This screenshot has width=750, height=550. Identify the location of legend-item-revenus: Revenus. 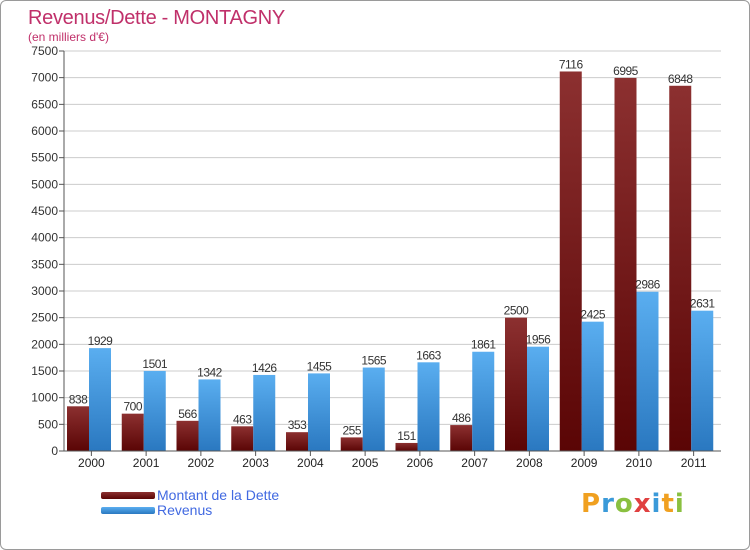
(156, 510).